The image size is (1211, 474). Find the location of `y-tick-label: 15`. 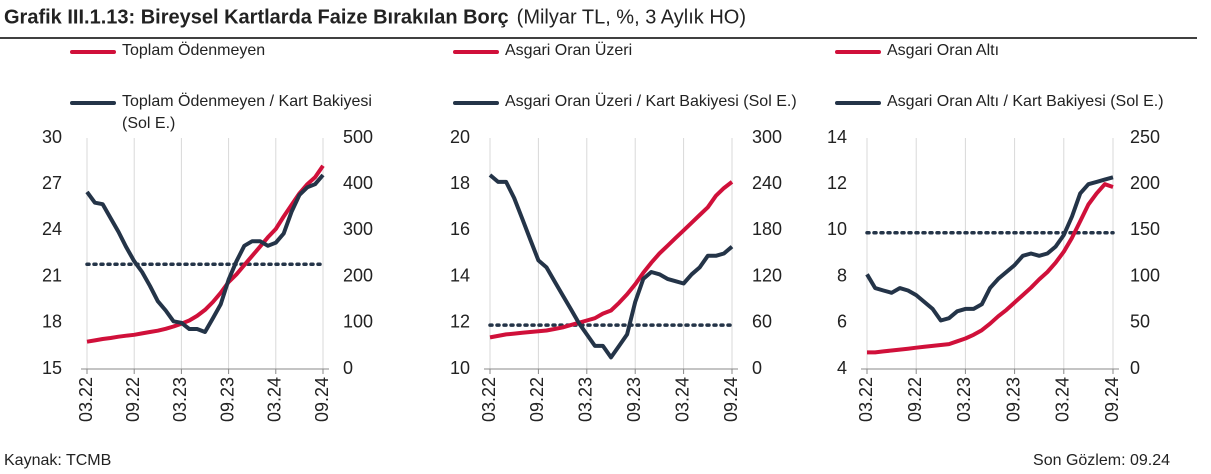

y-tick-label: 15 is located at coordinates (52, 368).